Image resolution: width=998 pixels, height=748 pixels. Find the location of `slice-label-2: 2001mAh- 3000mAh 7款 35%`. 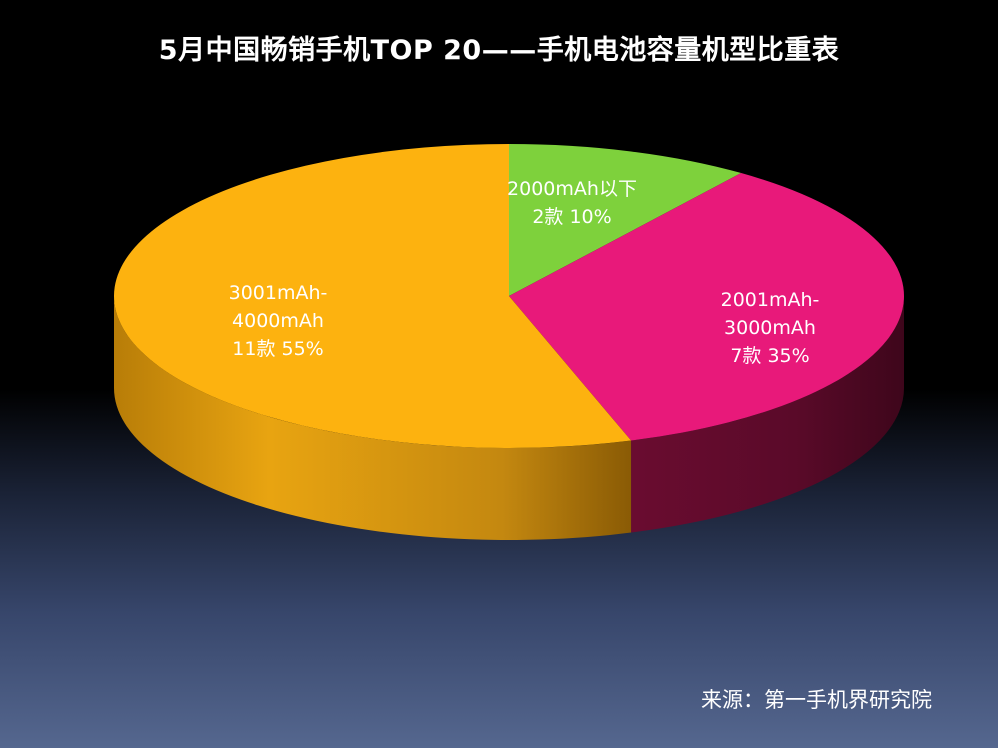

slice-label-2: 2001mAh- 3000mAh 7款 35% is located at coordinates (770, 328).